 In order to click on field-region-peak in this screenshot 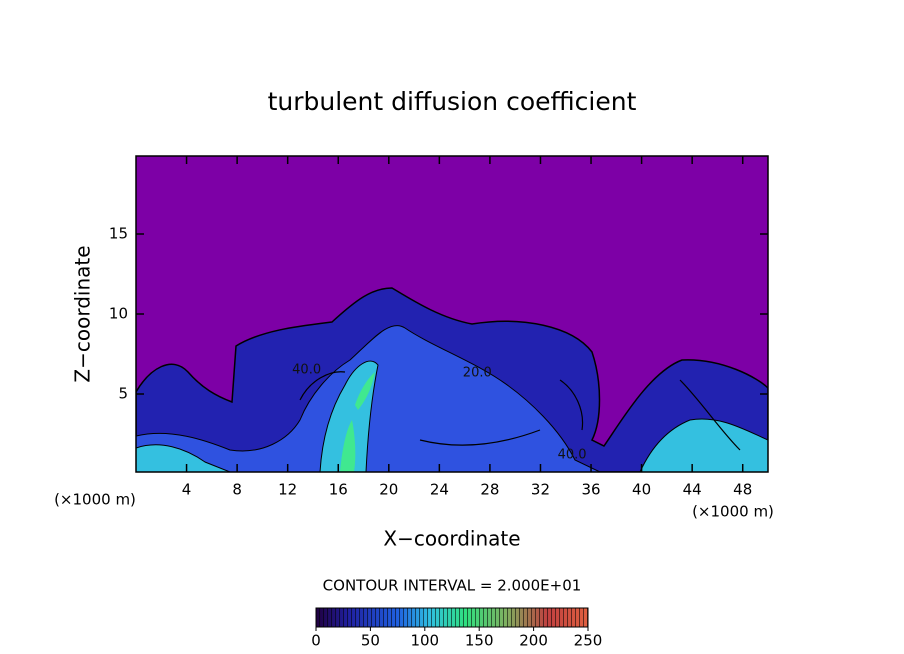, I will do `click(357, 422)`.